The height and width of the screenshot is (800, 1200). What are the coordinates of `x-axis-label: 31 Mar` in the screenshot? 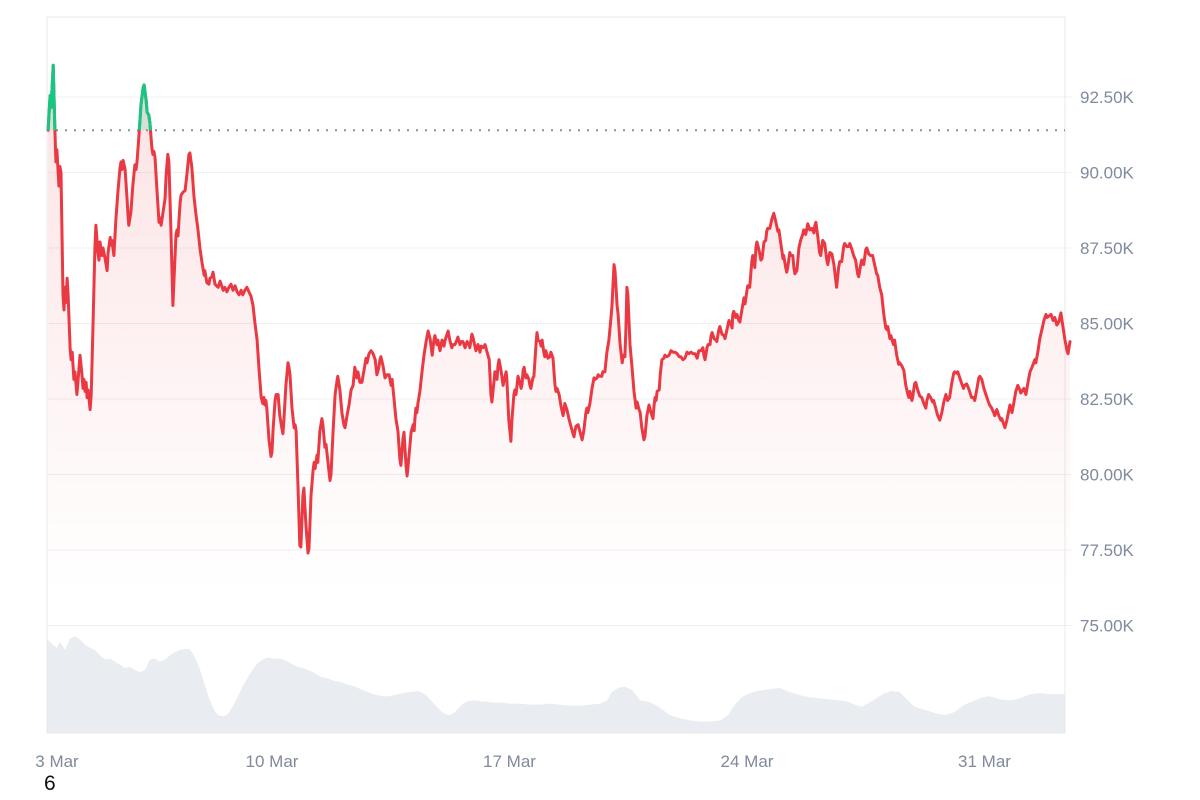 It's located at (984, 761).